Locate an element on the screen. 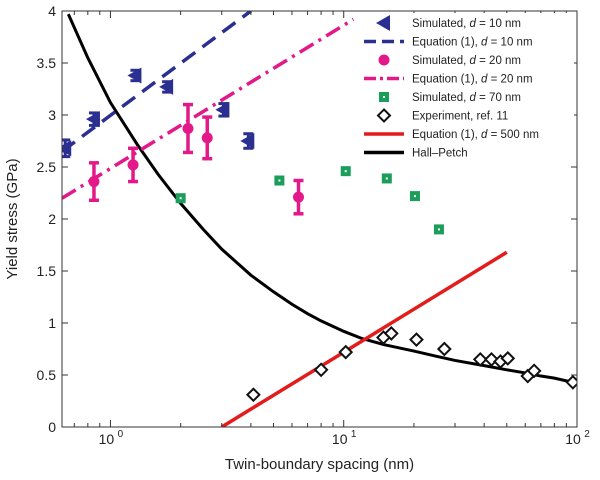  series-sim10 is located at coordinates (158, 113).